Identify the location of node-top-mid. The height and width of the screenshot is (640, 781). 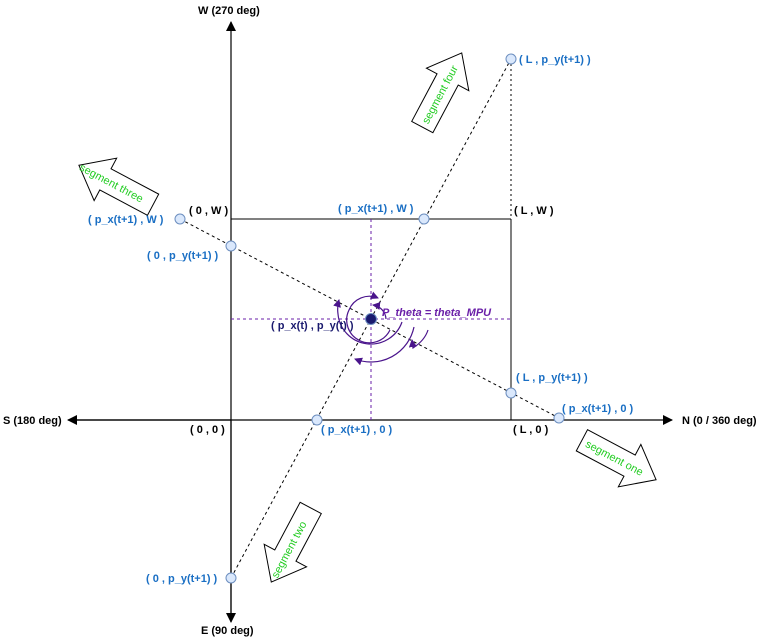
(424, 219).